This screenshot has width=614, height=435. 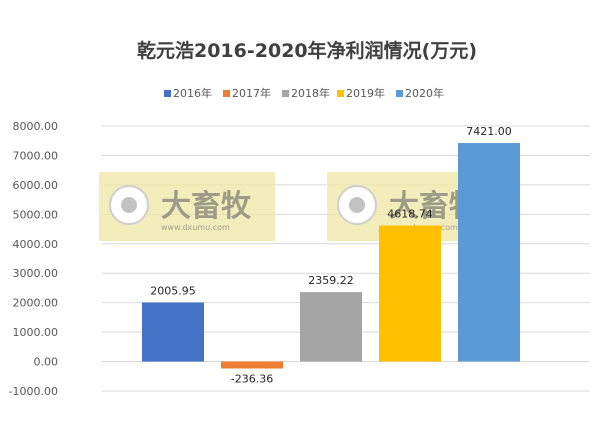 I want to click on chart-title: 乾元浩2016-2020年净利润情况(万元), so click(x=306, y=51).